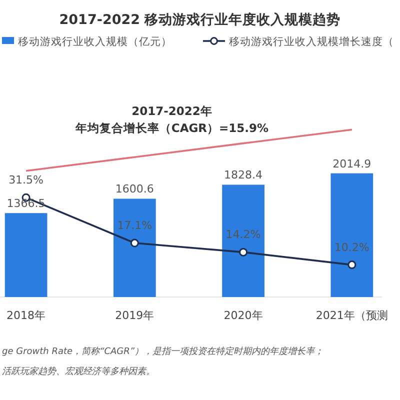  What do you see at coordinates (311, 41) in the screenshot?
I see `legend-label: 移动游戏行业收入规模增长速度（` at bounding box center [311, 41].